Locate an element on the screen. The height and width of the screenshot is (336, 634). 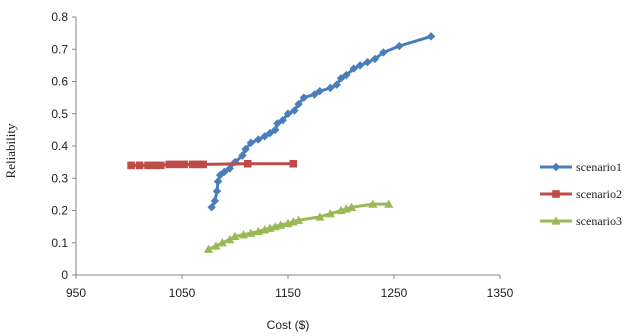
y-tick-label: 0.5 is located at coordinates (59, 114).